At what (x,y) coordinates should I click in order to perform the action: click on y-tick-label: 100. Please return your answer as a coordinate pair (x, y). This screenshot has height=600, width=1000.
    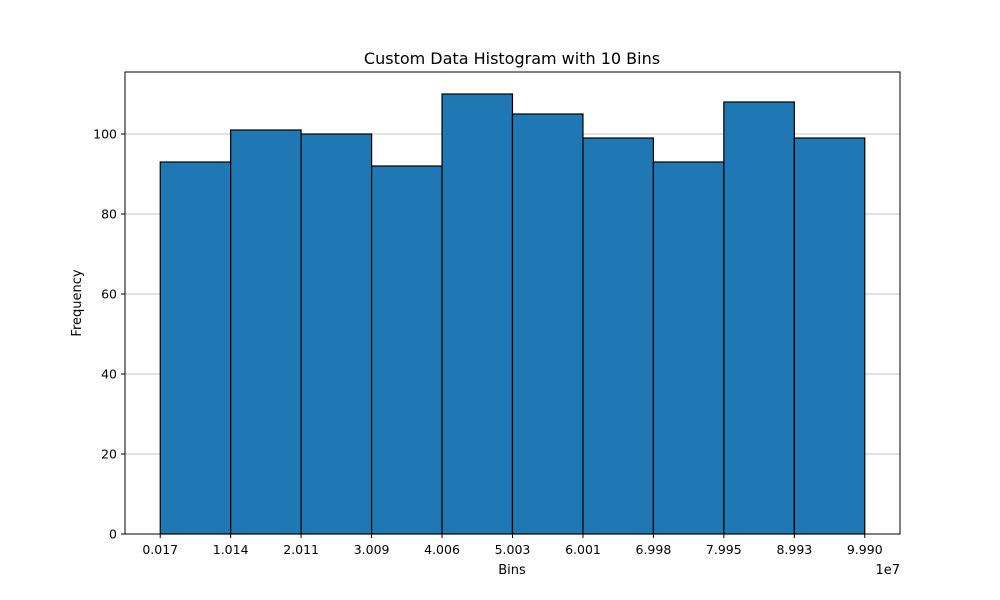
    Looking at the image, I should click on (105, 134).